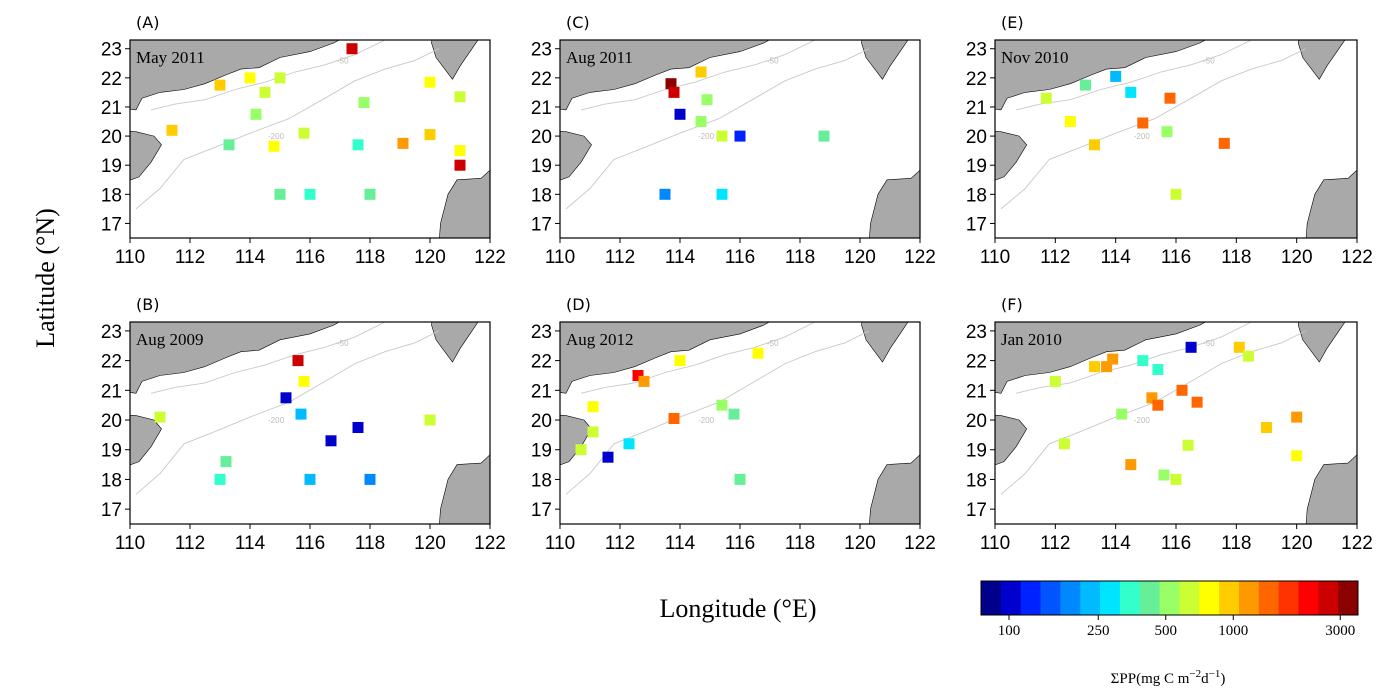  I want to click on panel-letter: (C), so click(578, 22).